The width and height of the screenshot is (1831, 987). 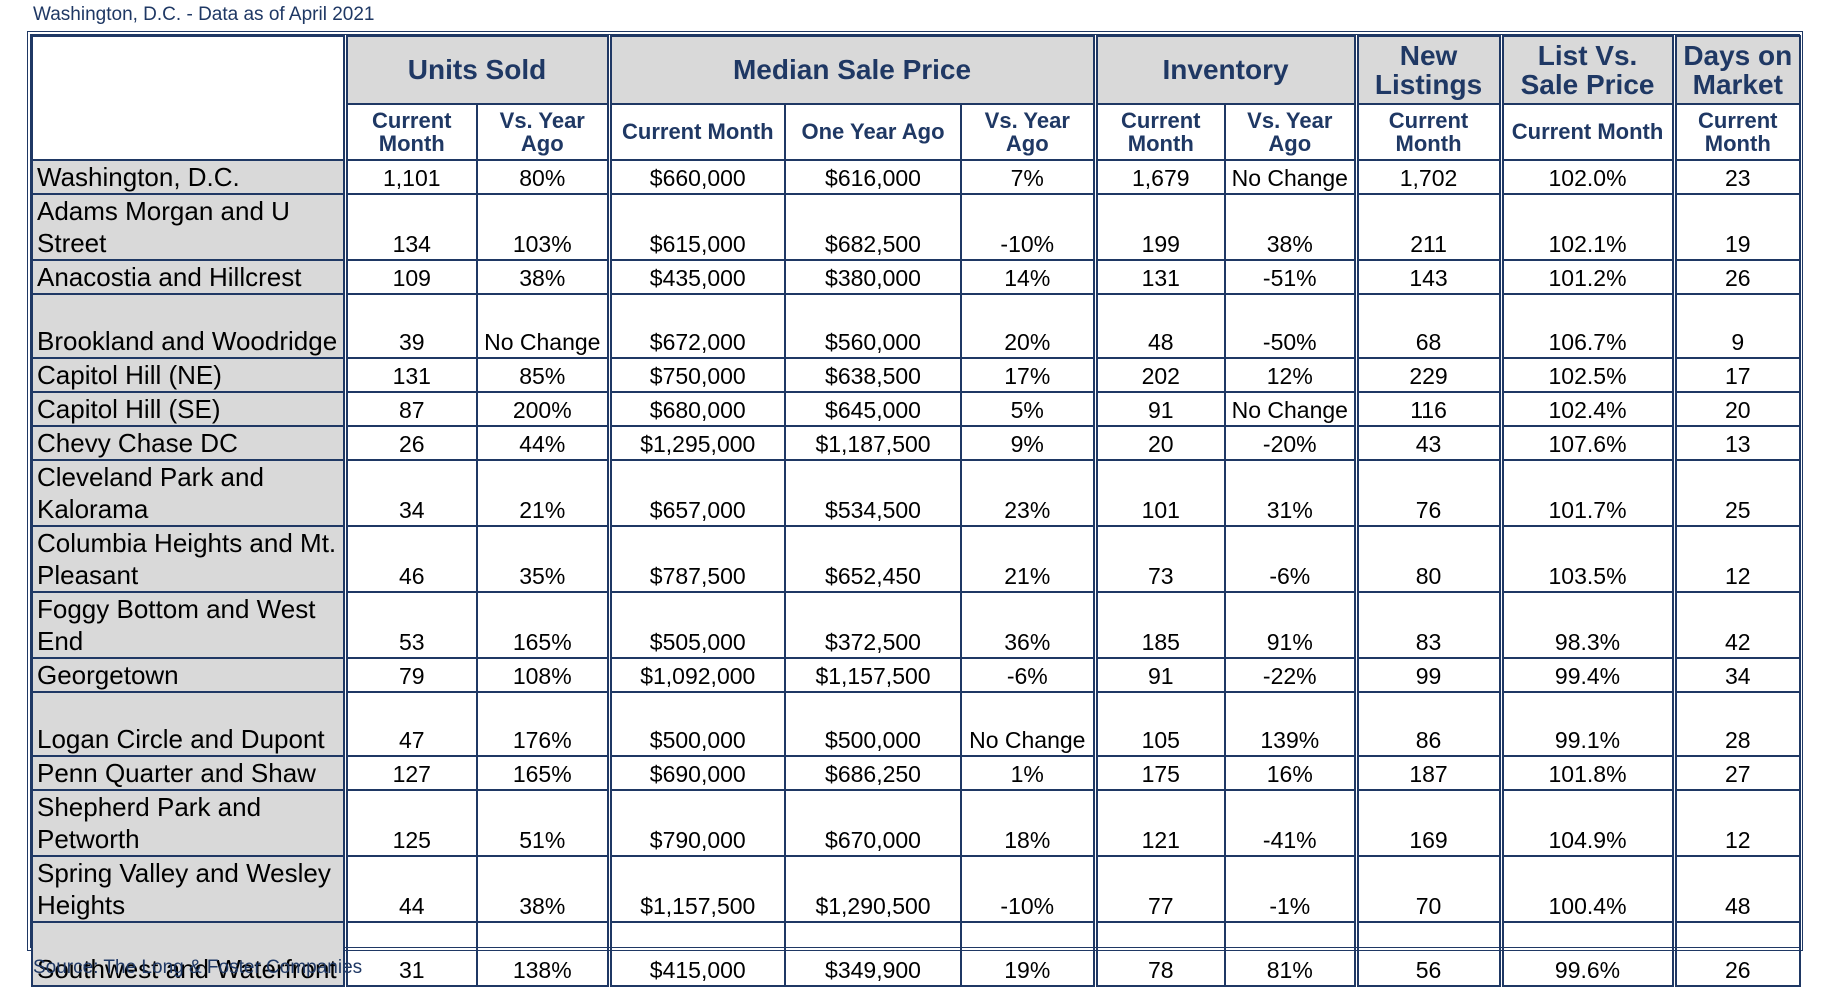 What do you see at coordinates (410, 177) in the screenshot?
I see `units-current-cell: 1,101` at bounding box center [410, 177].